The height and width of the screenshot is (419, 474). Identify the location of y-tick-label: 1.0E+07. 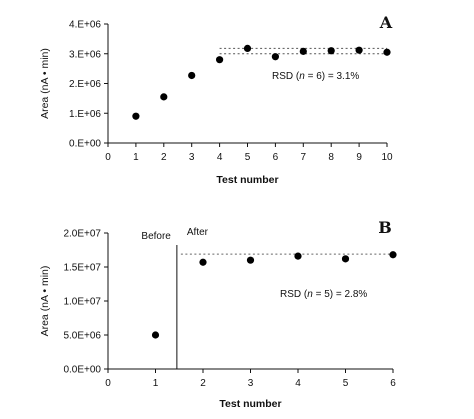
(82, 302).